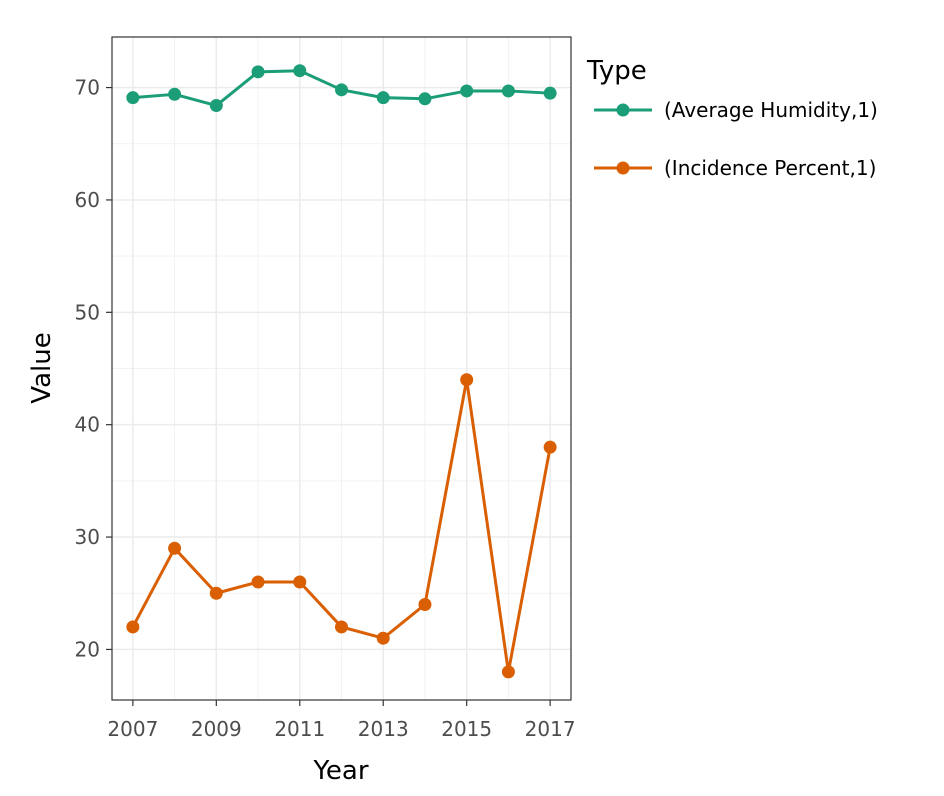 This screenshot has width=944, height=796. What do you see at coordinates (87, 537) in the screenshot?
I see `y-tick-label: 30` at bounding box center [87, 537].